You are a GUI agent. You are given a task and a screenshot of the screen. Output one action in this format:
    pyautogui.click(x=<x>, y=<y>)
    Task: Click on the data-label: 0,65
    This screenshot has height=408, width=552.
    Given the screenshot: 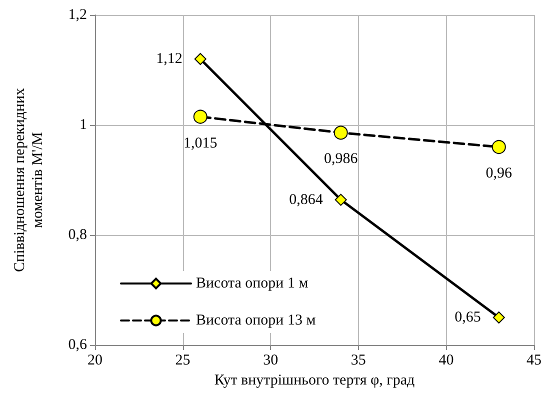 What is the action you would take?
    pyautogui.click(x=467, y=318)
    